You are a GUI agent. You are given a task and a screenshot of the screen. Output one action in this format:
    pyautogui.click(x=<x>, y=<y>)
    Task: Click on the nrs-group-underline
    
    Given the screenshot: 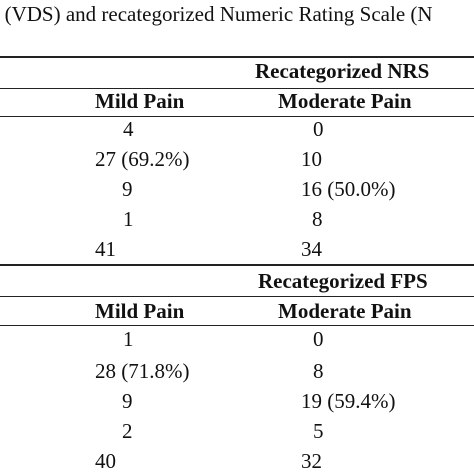 What is the action you would take?
    pyautogui.click(x=237, y=88)
    